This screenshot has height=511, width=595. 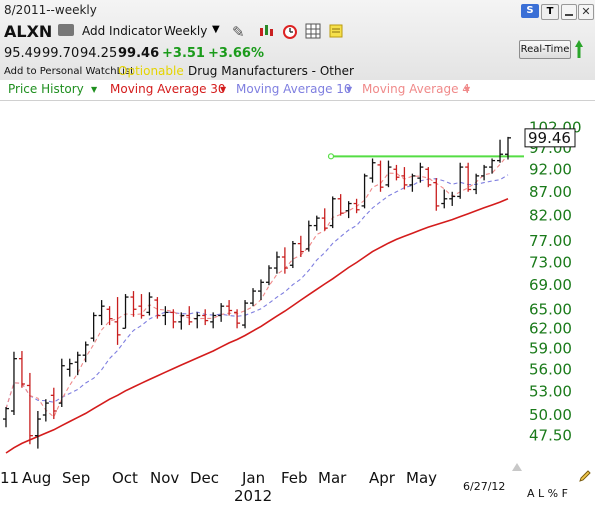 What do you see at coordinates (332, 478) in the screenshot?
I see `x-tick-label: Mar` at bounding box center [332, 478].